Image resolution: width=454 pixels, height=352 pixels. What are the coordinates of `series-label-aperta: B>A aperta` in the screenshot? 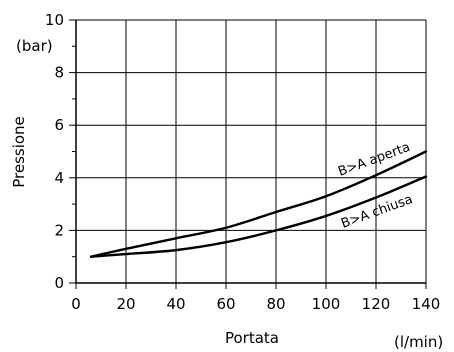 It's located at (374, 160).